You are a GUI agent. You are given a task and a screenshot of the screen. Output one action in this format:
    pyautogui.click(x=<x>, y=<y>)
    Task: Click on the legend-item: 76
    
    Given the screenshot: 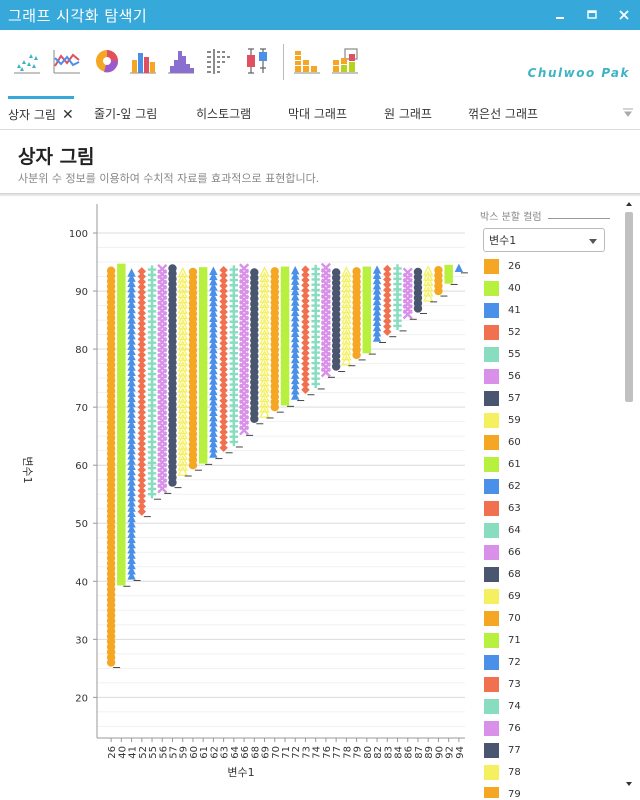 What is the action you would take?
    pyautogui.click(x=502, y=728)
    